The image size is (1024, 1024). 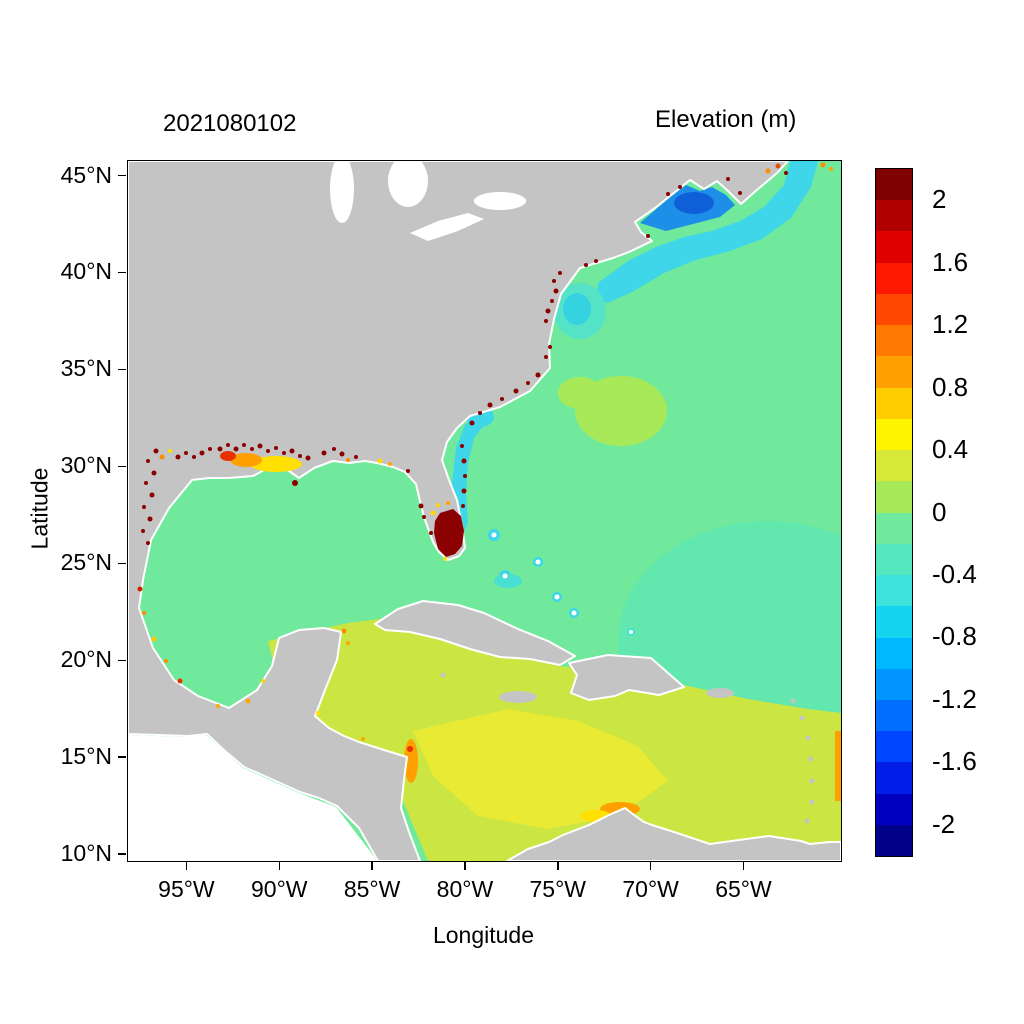 I want to click on y-axis-label: Latitude, so click(x=39, y=508).